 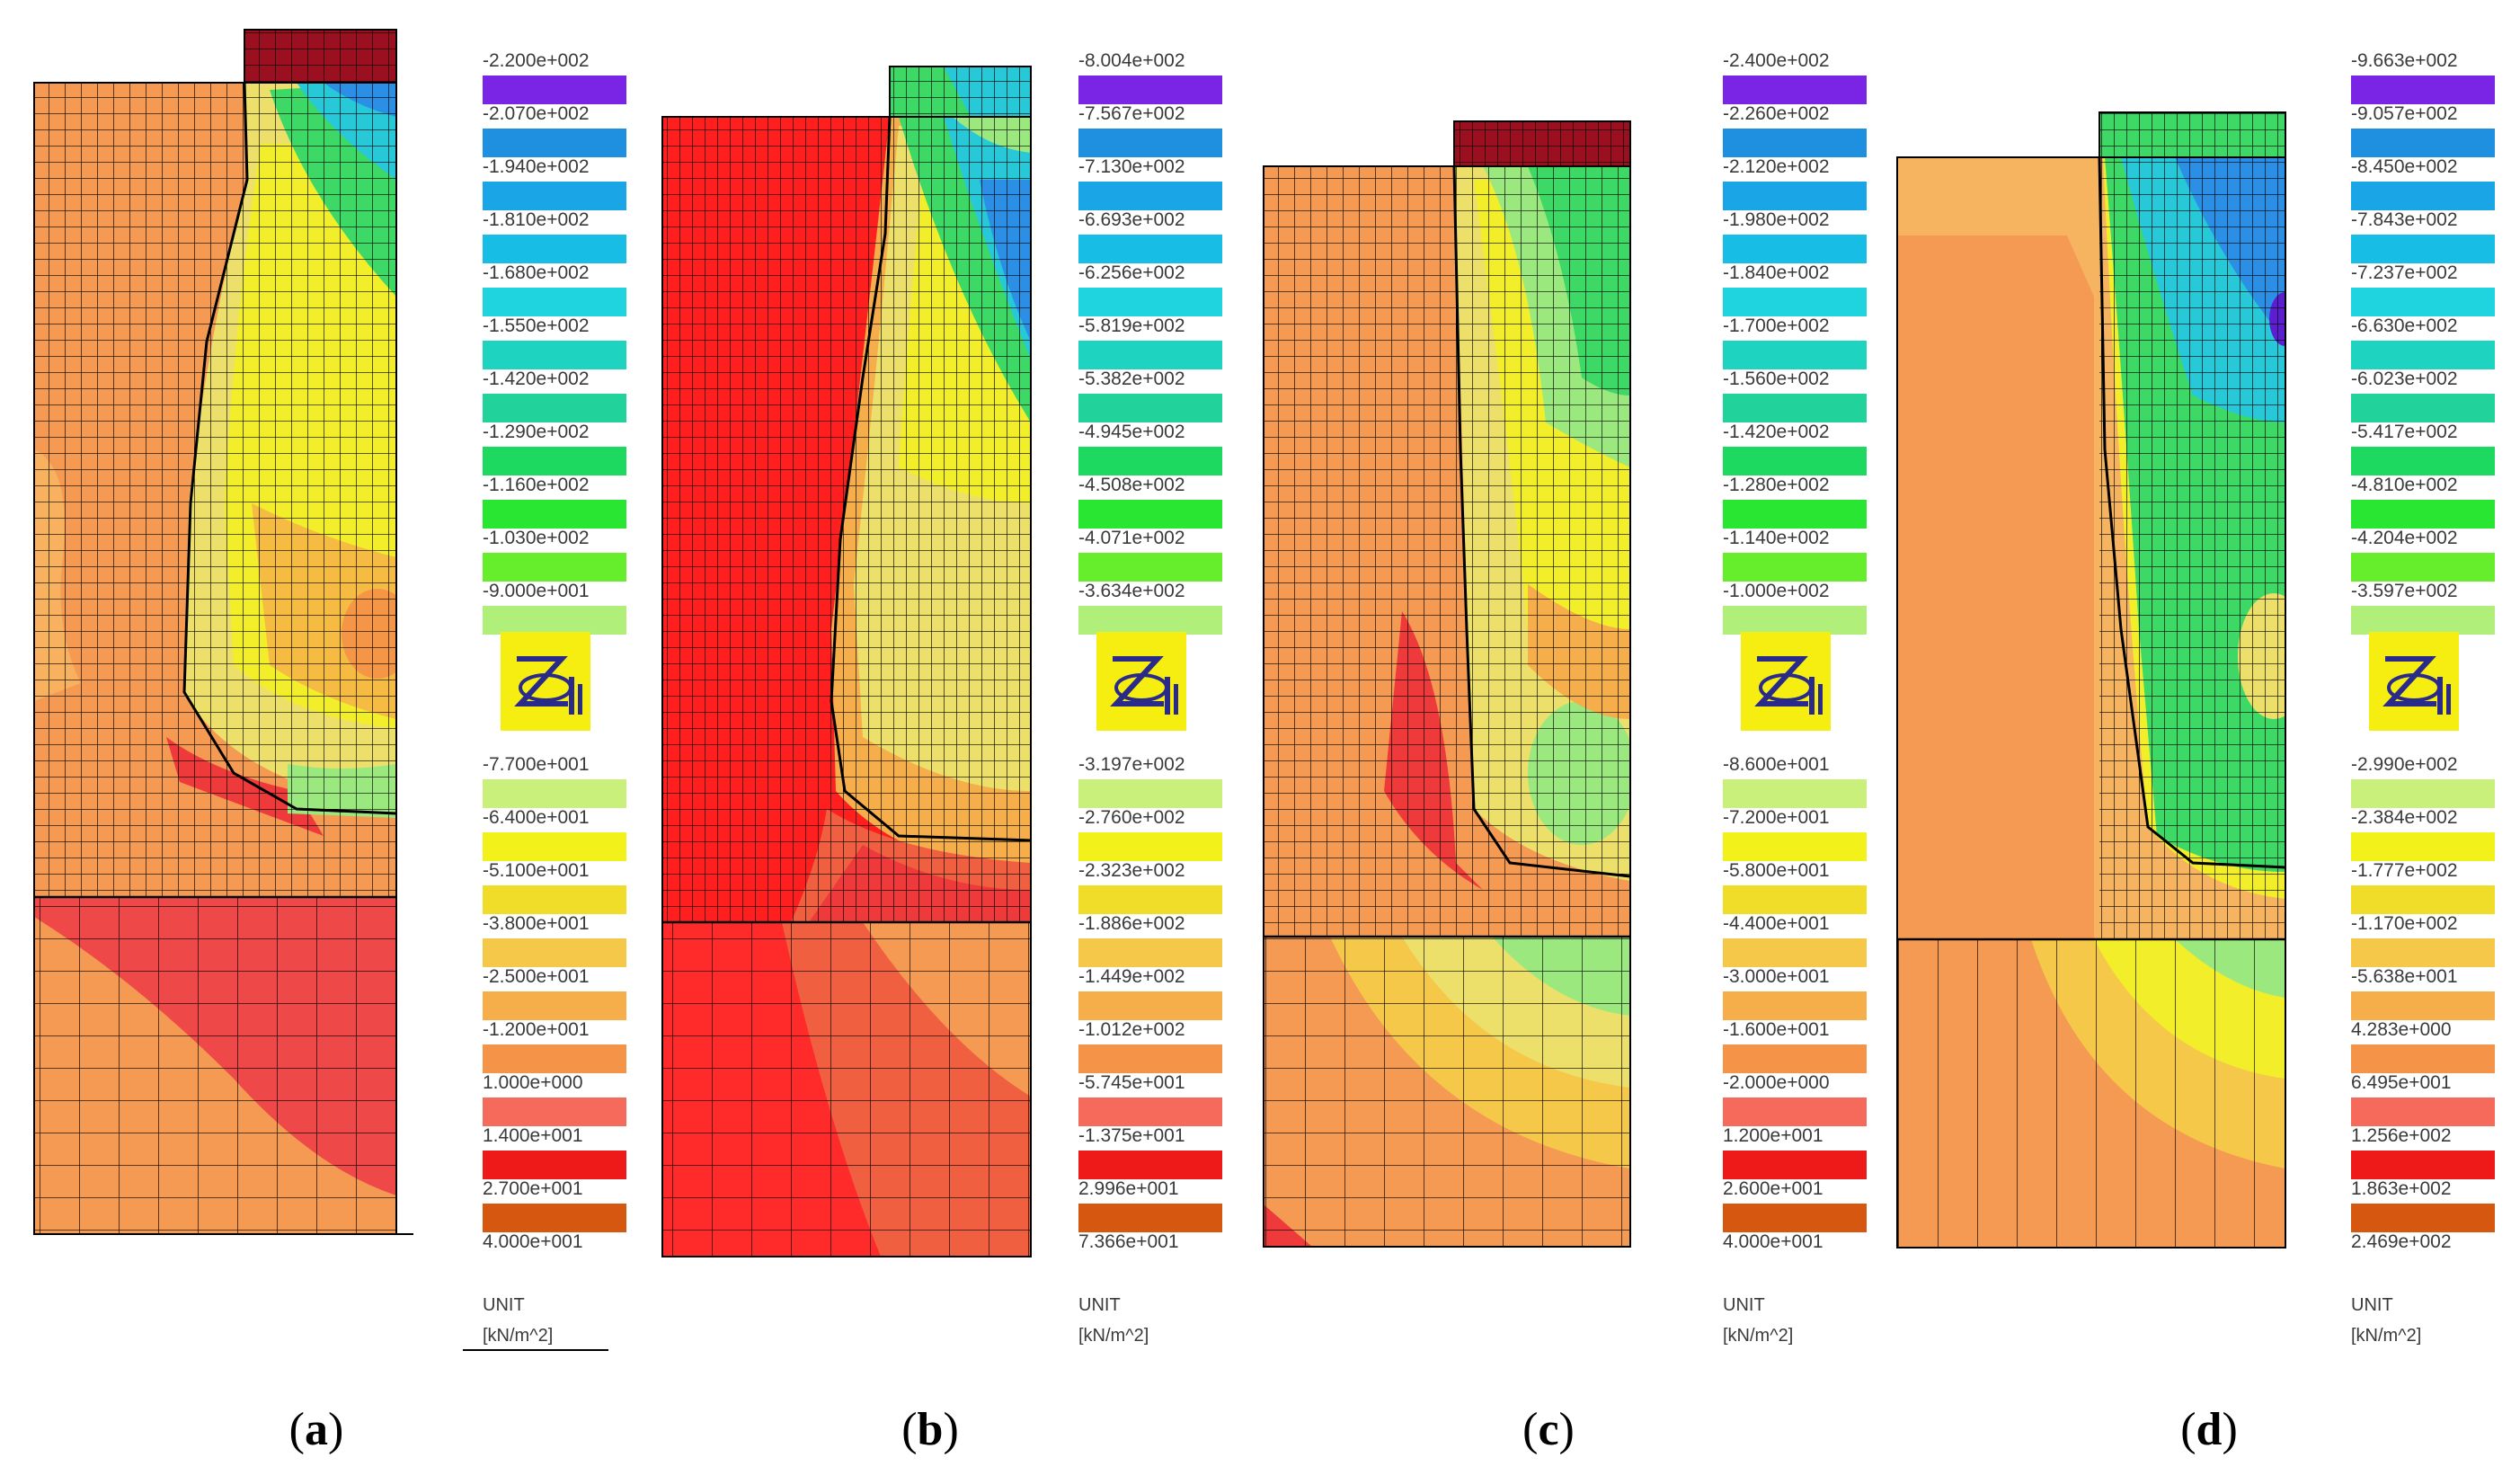 What do you see at coordinates (2372, 1305) in the screenshot?
I see `legend-d-unit-label: UNIT` at bounding box center [2372, 1305].